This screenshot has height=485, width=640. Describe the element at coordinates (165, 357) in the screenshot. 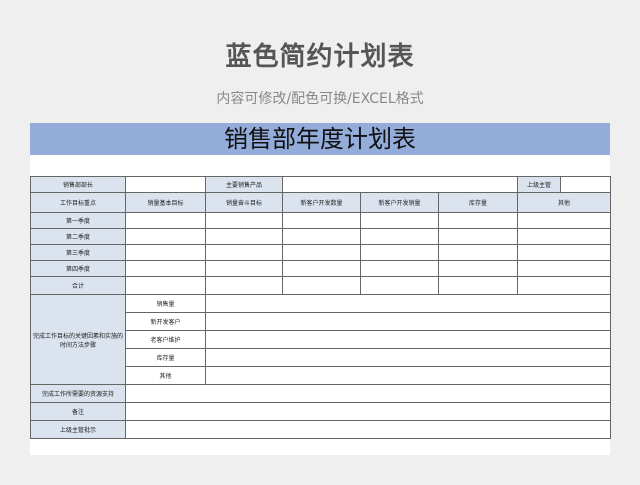

I see `step-label: 库存量` at that location.